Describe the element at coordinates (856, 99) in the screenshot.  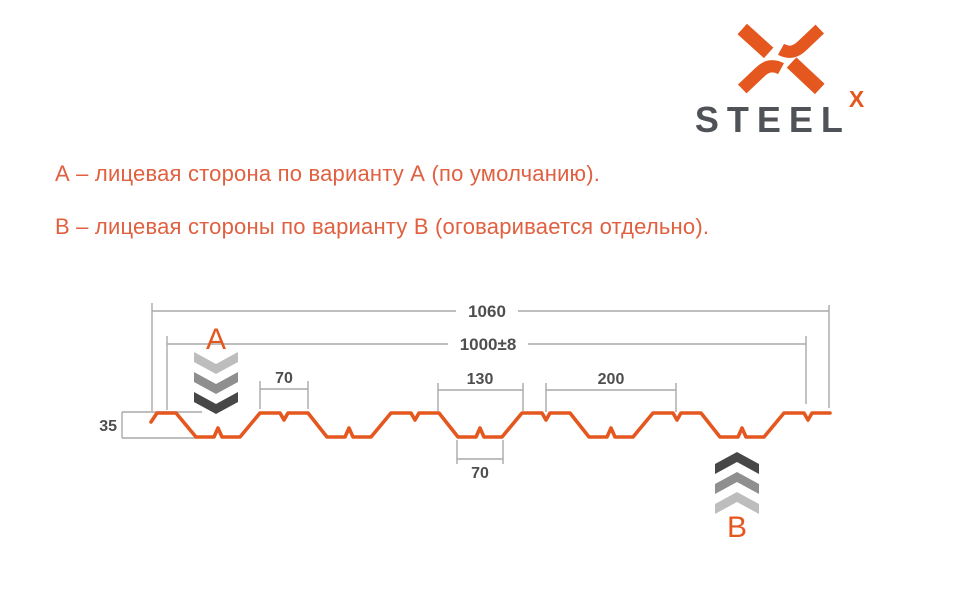
I see `brand-sup-x: X` at that location.